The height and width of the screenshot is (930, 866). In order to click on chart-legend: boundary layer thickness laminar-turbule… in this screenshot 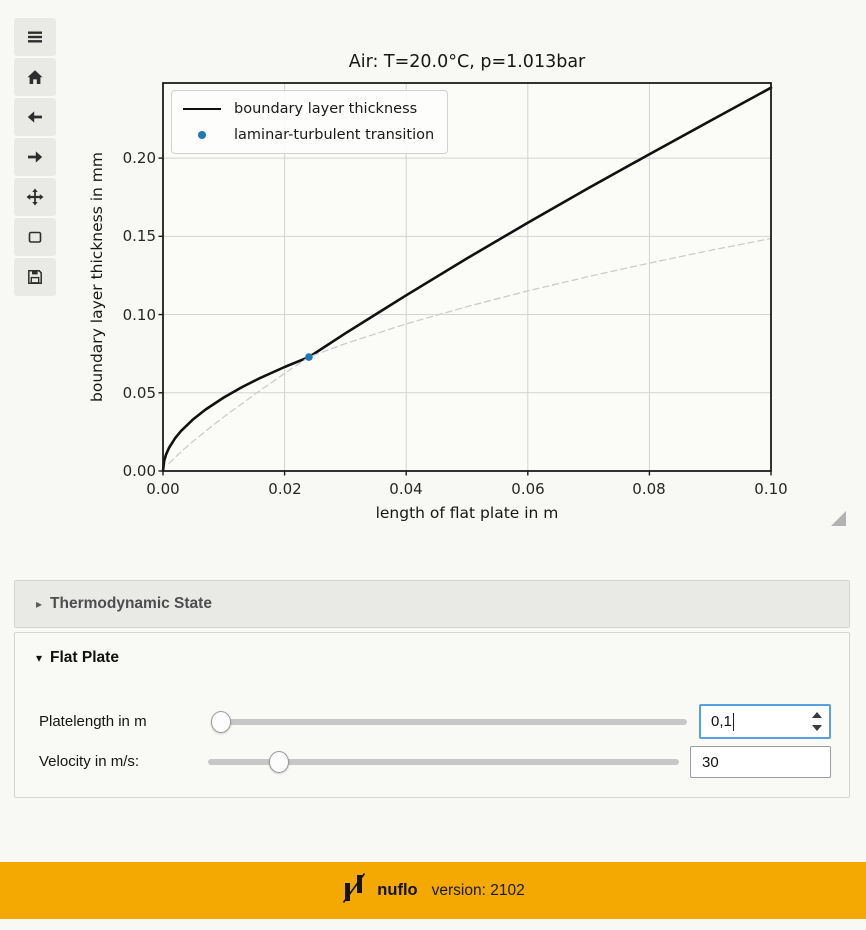, I will do `click(310, 122)`.